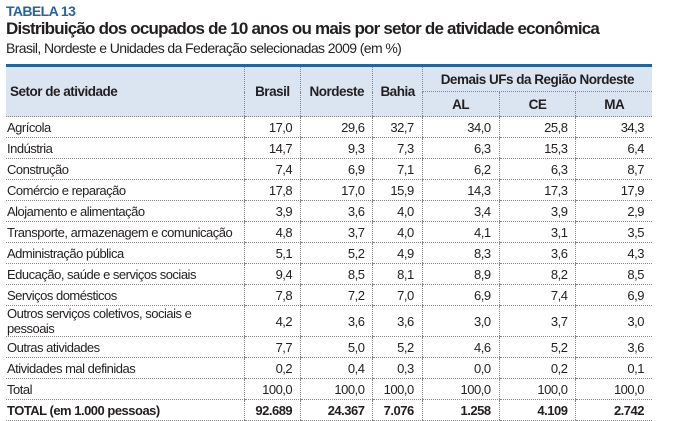 The width and height of the screenshot is (700, 421). Describe the element at coordinates (336, 148) in the screenshot. I see `cell-value: 9,3` at that location.